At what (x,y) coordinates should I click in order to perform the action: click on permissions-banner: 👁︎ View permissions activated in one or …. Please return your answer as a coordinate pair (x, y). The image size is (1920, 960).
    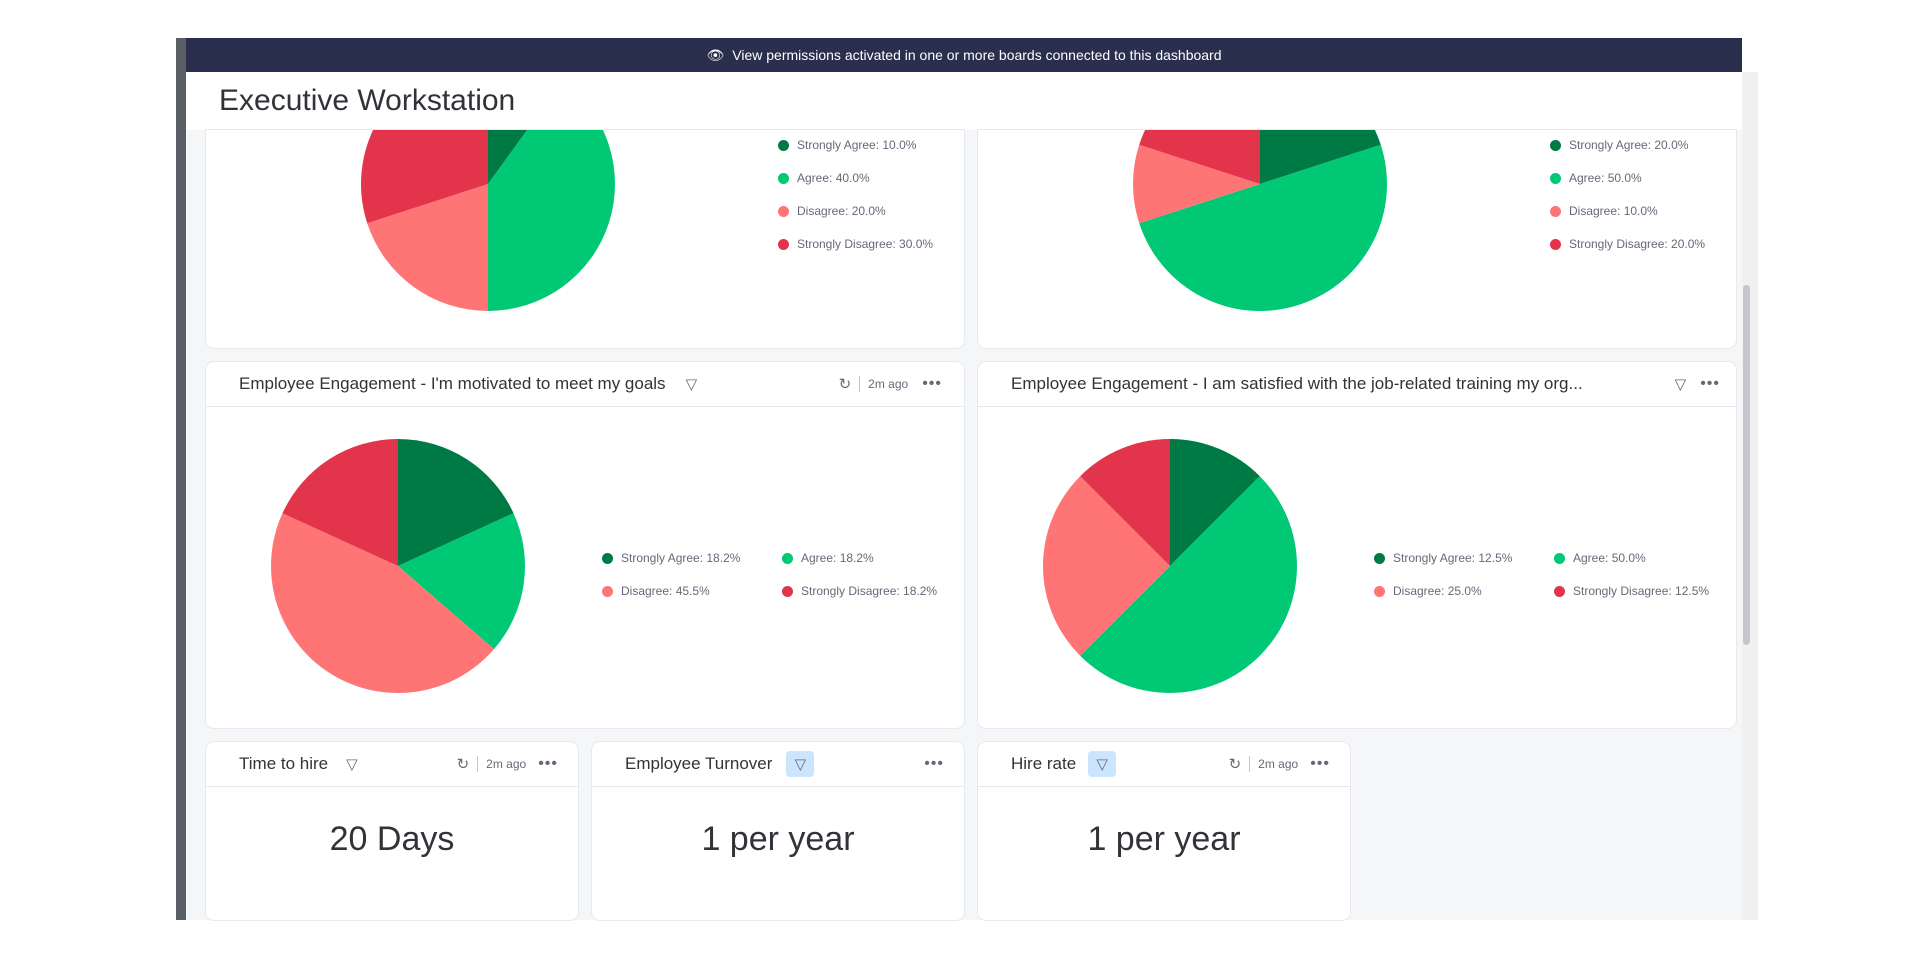
    Looking at the image, I should click on (964, 55).